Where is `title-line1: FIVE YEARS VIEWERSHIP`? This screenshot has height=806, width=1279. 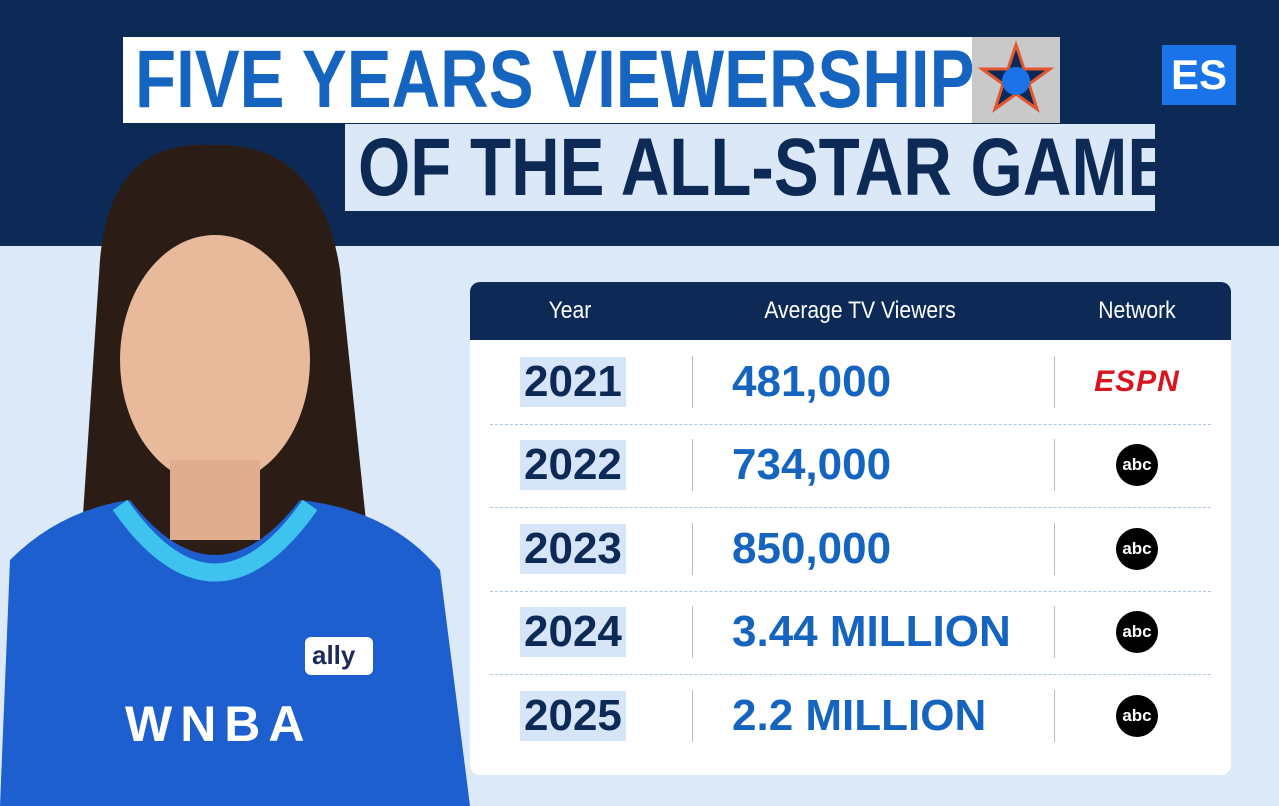
title-line1: FIVE YEARS VIEWERSHIP is located at coordinates (555, 79).